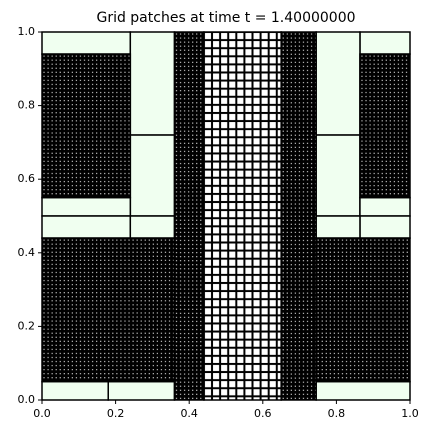 This screenshot has width=432, height=439. What do you see at coordinates (116, 413) in the screenshot?
I see `x-tick-label: 0.2` at bounding box center [116, 413].